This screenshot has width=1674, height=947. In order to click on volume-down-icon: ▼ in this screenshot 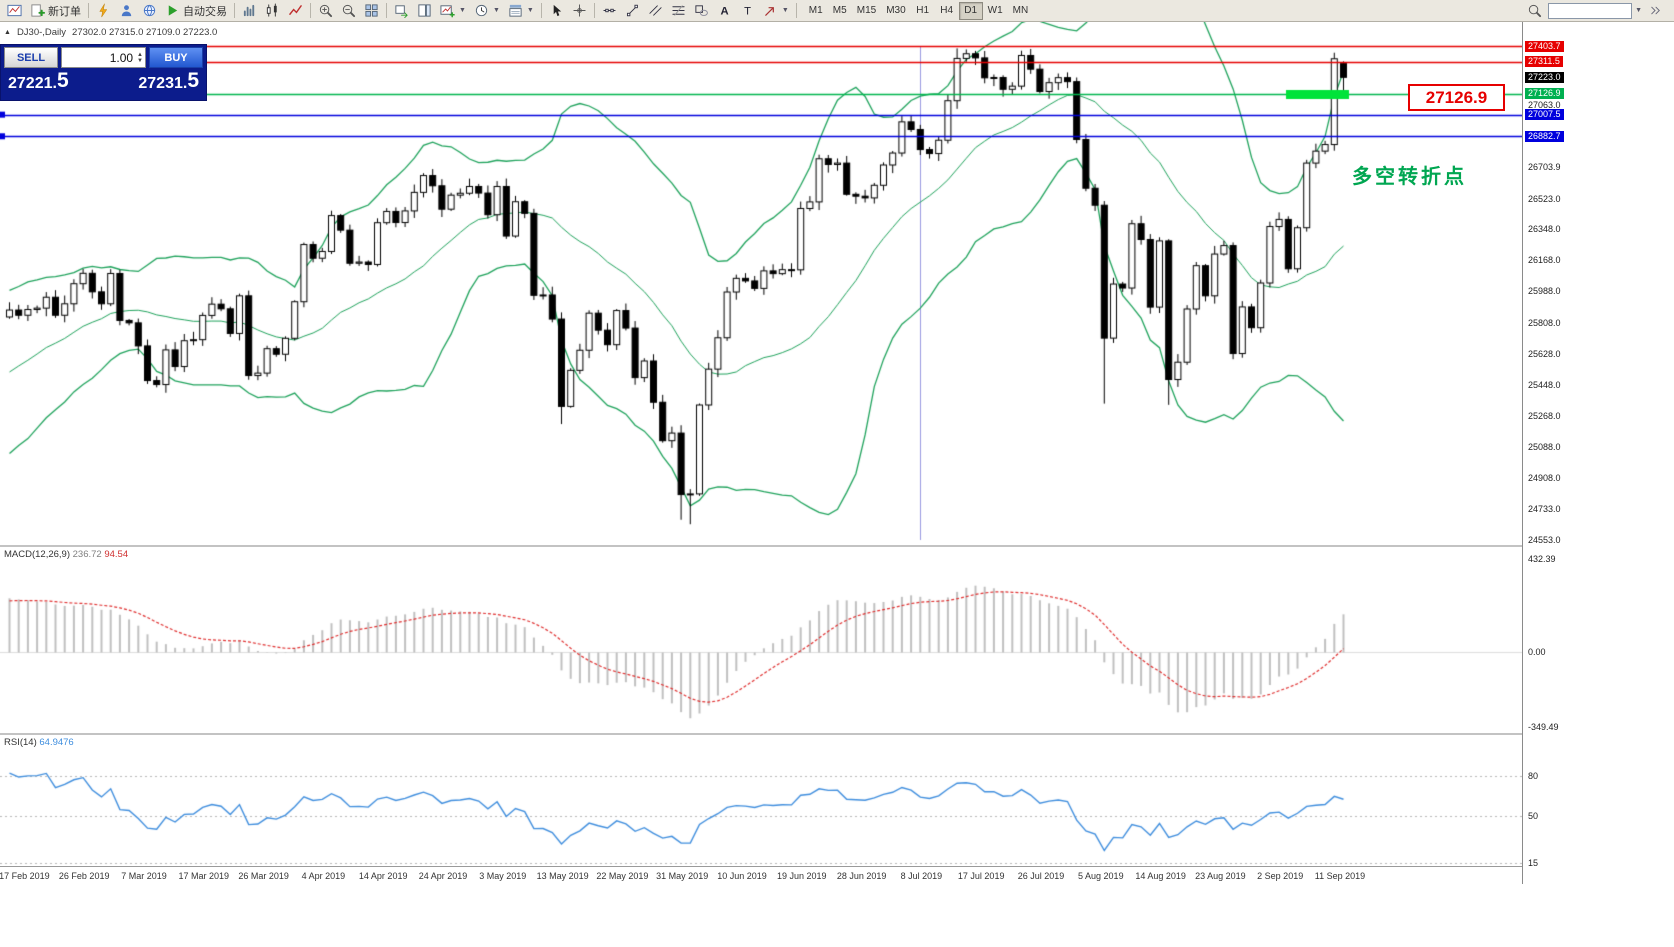, I will do `click(140, 60)`.